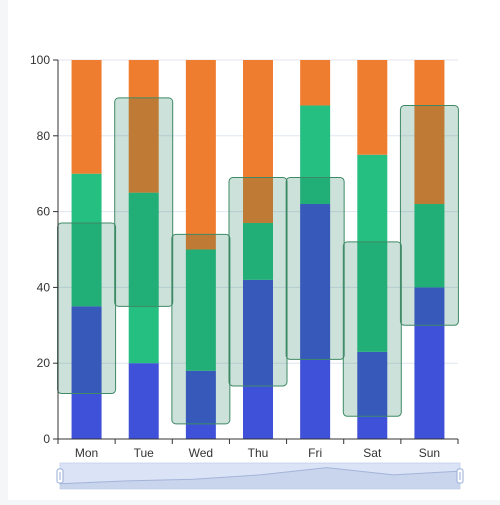  Describe the element at coordinates (315, 453) in the screenshot. I see `x-tick-label: Fri` at that location.